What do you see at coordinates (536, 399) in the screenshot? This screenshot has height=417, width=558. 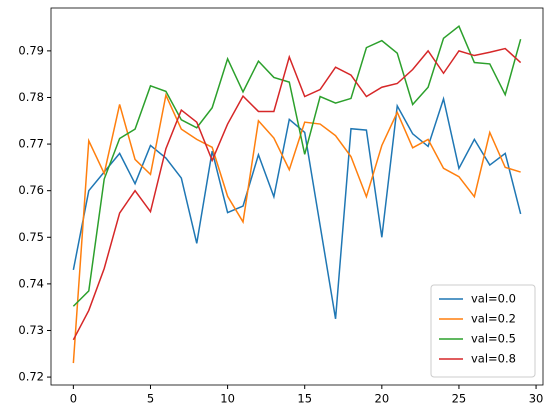 I see `x-tick-label: 30` at bounding box center [536, 399].